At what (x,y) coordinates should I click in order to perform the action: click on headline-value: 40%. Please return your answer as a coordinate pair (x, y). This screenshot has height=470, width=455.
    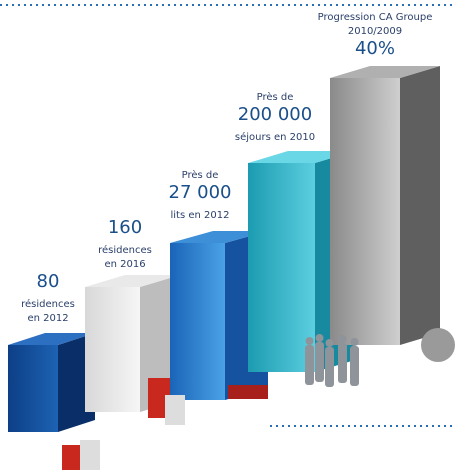
    Looking at the image, I should click on (375, 48).